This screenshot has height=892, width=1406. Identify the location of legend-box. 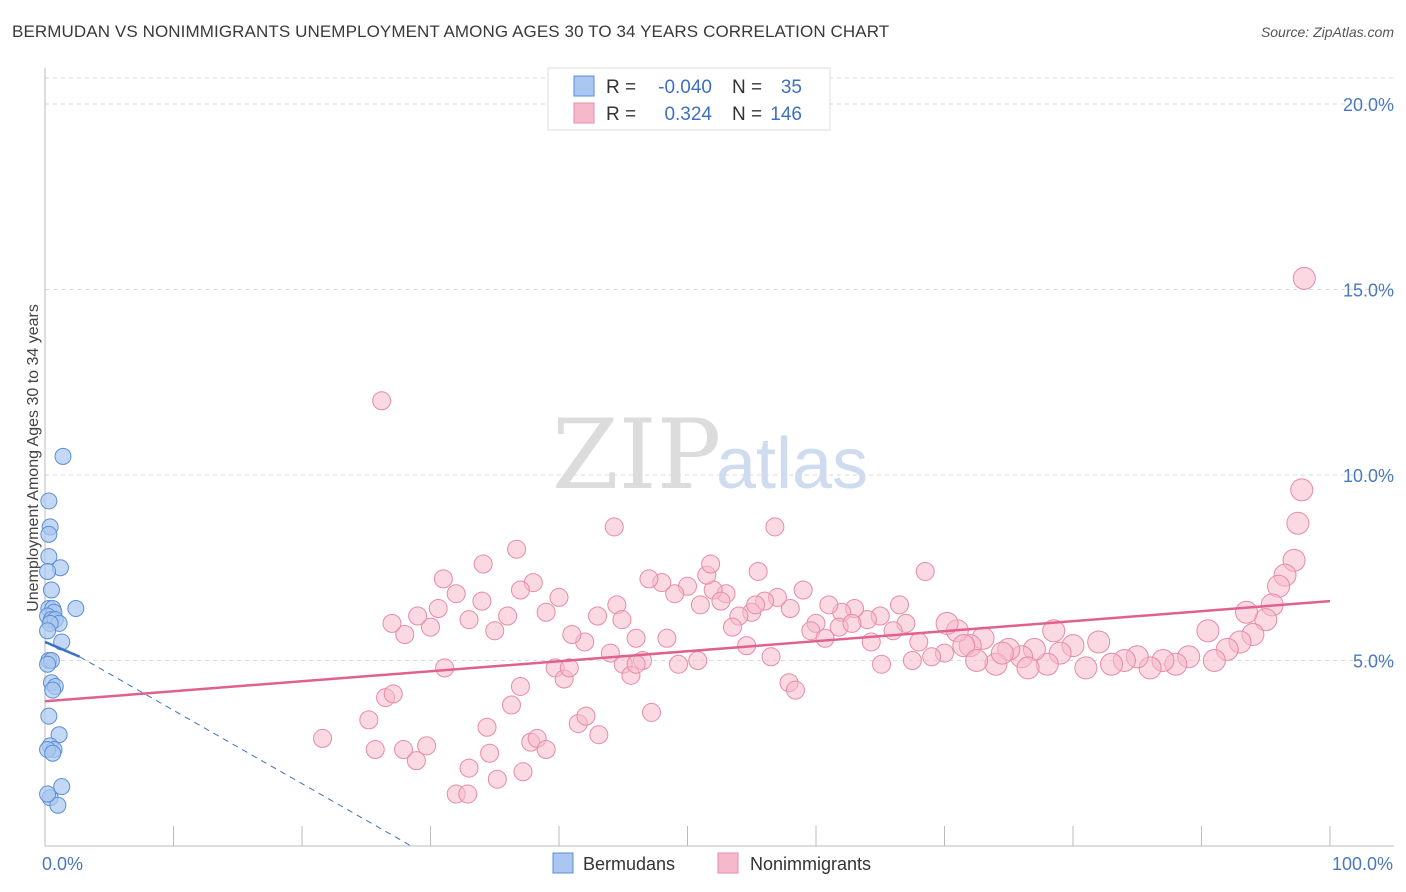
(689, 99).